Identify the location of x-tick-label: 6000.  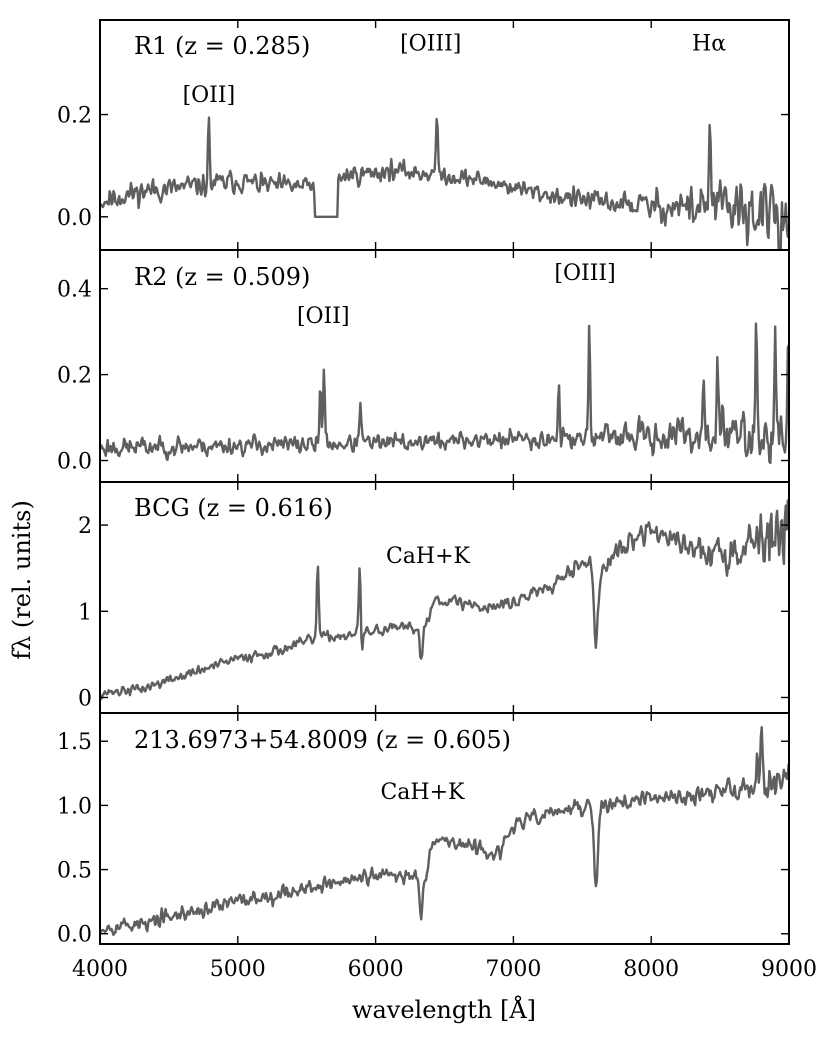
(376, 969).